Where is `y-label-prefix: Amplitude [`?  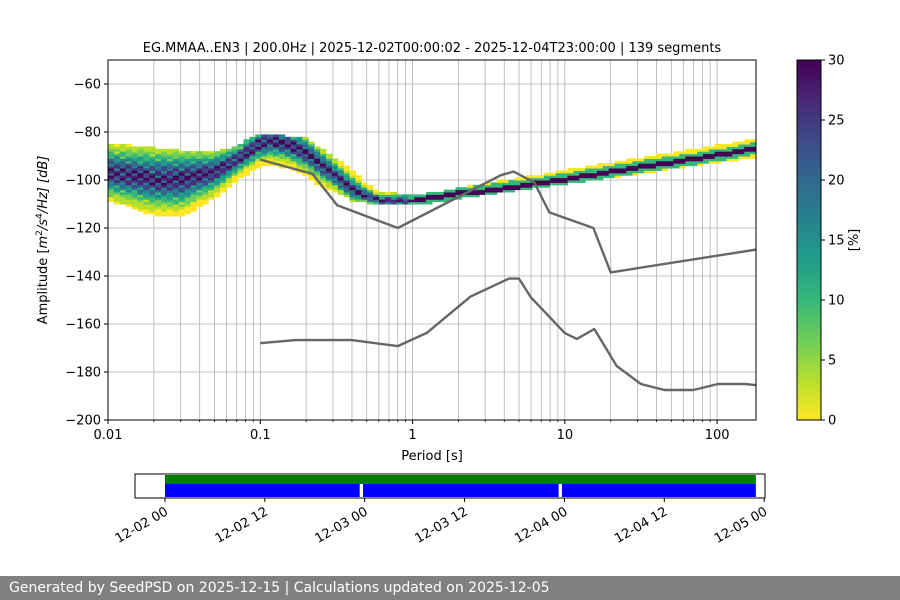 y-label-prefix: Amplitude [ is located at coordinates (43, 286).